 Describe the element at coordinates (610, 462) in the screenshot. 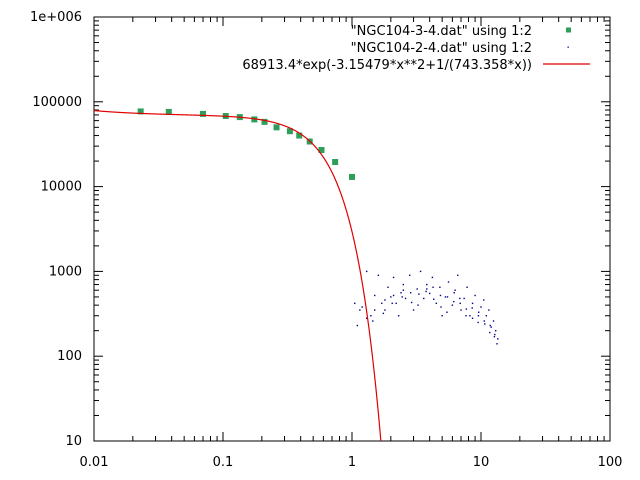

I see `x-tick-label: 100` at that location.